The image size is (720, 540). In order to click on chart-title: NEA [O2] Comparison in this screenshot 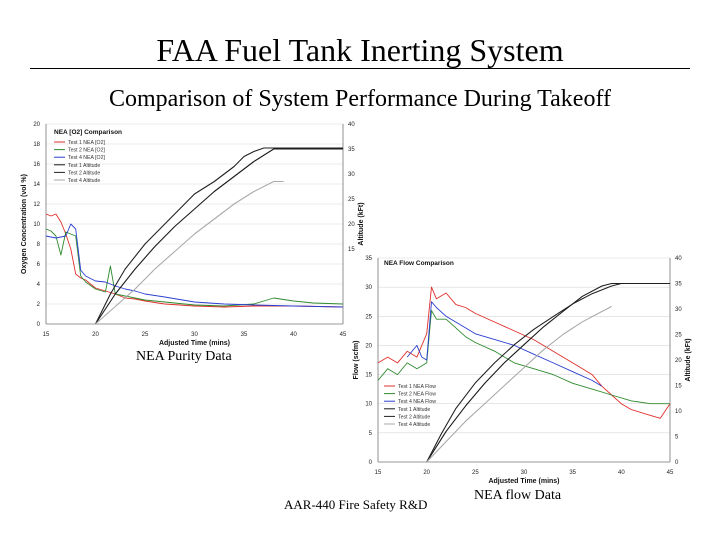, I will do `click(88, 132)`.